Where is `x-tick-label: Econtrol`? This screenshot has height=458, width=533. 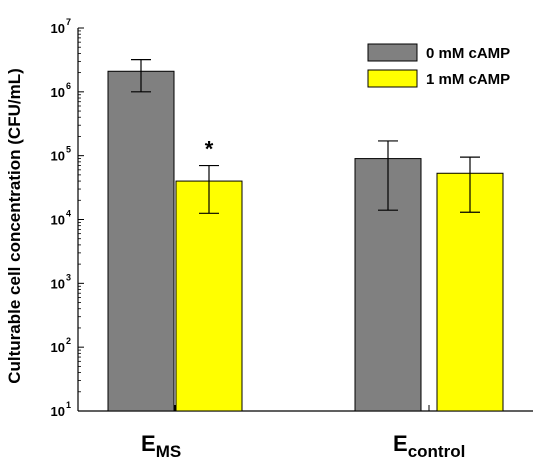
x-tick-label: Econtrol is located at coordinates (429, 444).